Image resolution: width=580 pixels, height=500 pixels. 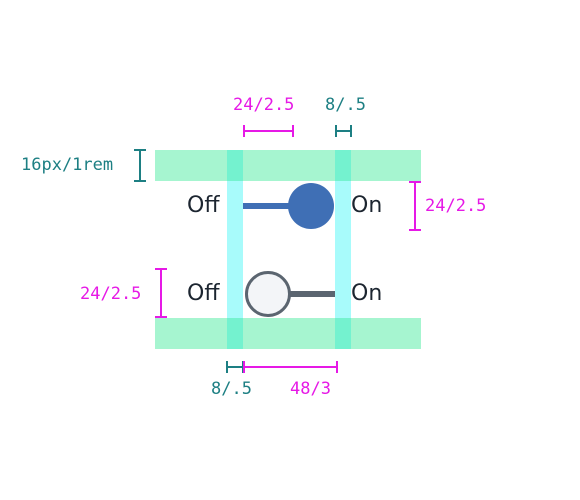 I want to click on toggle-2-off-label: Off, so click(x=203, y=293).